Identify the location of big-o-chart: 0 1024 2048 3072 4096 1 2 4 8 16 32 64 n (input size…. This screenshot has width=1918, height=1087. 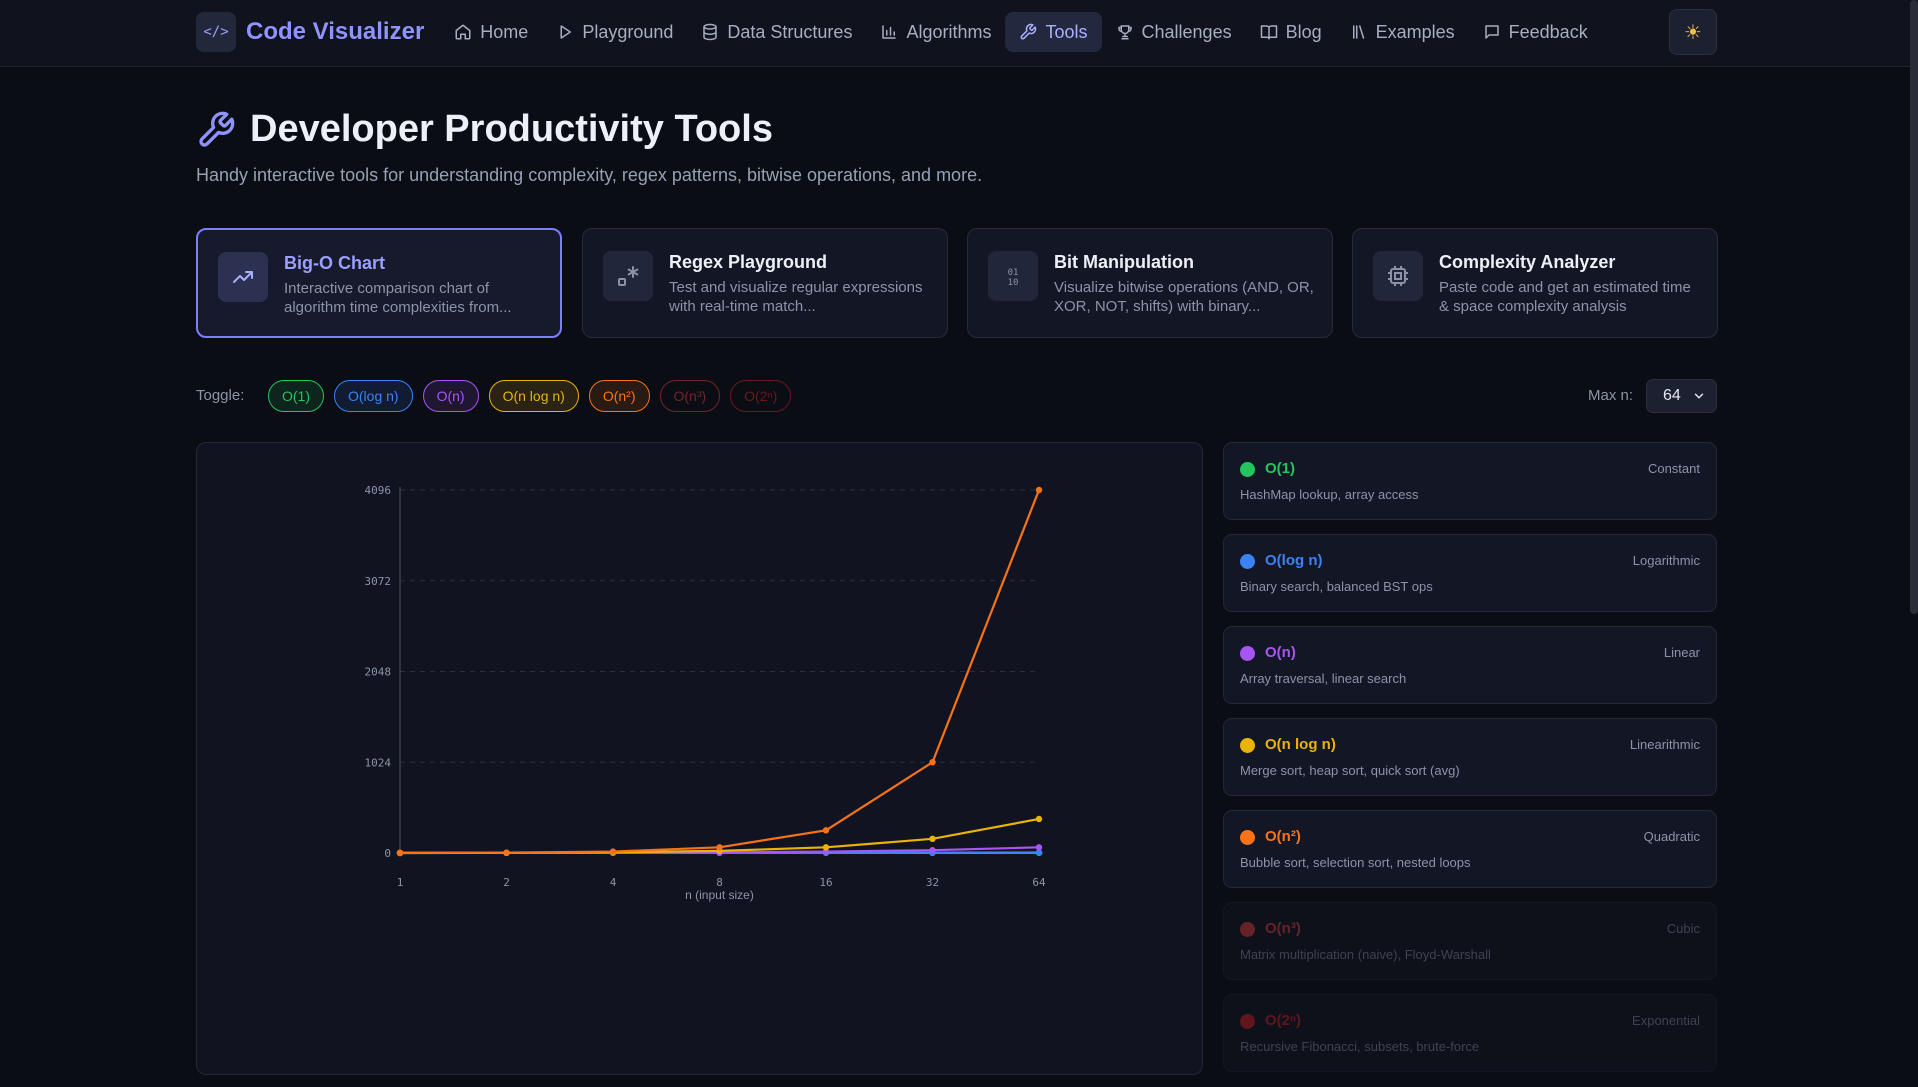
(705, 693).